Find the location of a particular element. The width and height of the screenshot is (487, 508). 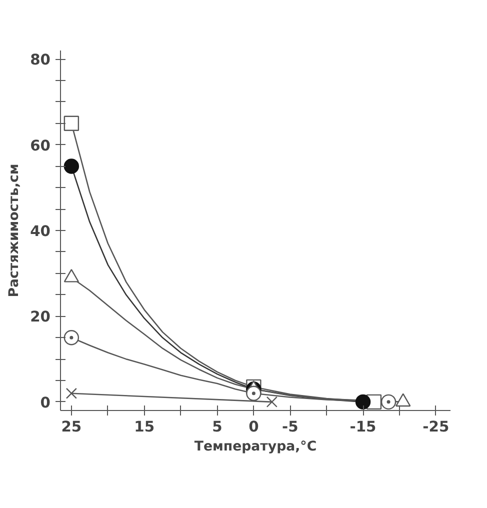

x-tick-label: -25 is located at coordinates (436, 427).